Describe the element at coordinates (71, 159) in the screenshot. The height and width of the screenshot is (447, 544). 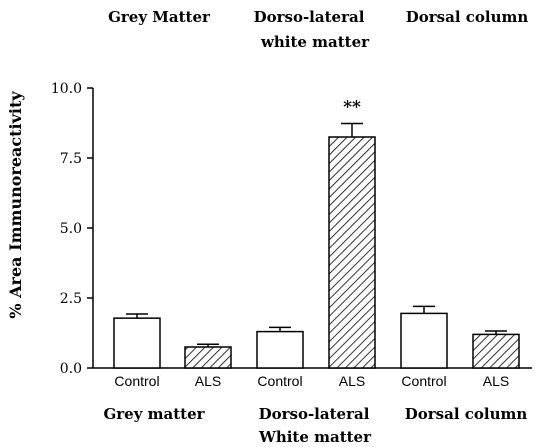
I see `y-tick-label: 7.5` at that location.